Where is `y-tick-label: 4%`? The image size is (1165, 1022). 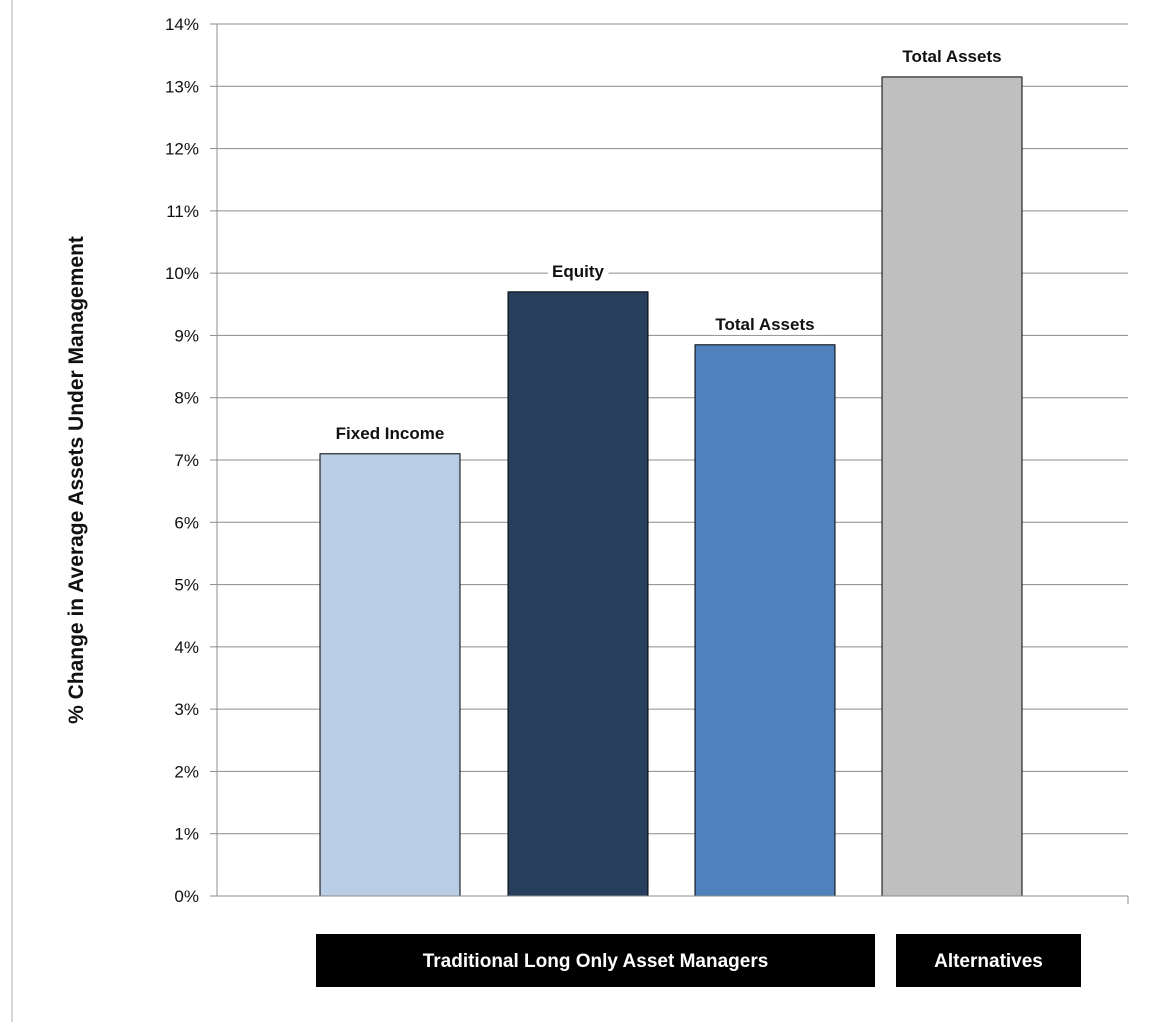
y-tick-label: 4% is located at coordinates (186, 647).